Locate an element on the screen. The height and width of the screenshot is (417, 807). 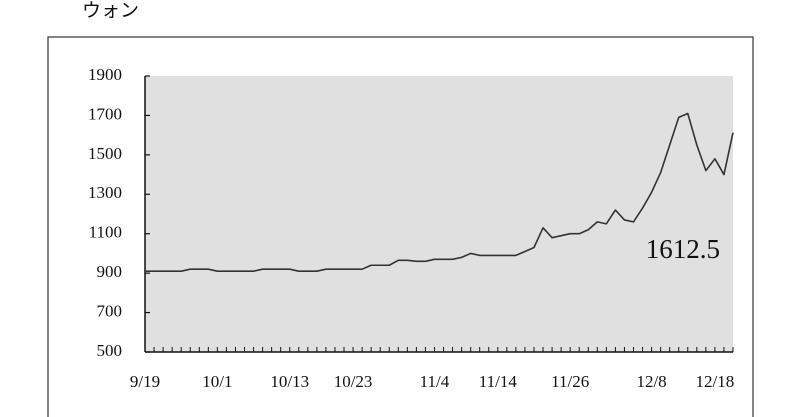
annotation: 1612.5 is located at coordinates (683, 249).